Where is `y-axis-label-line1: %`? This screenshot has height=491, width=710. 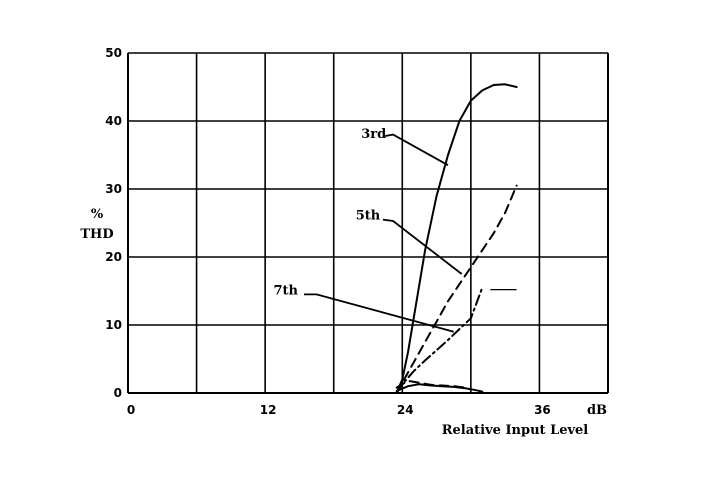
y-axis-label-line1: % is located at coordinates (97, 214).